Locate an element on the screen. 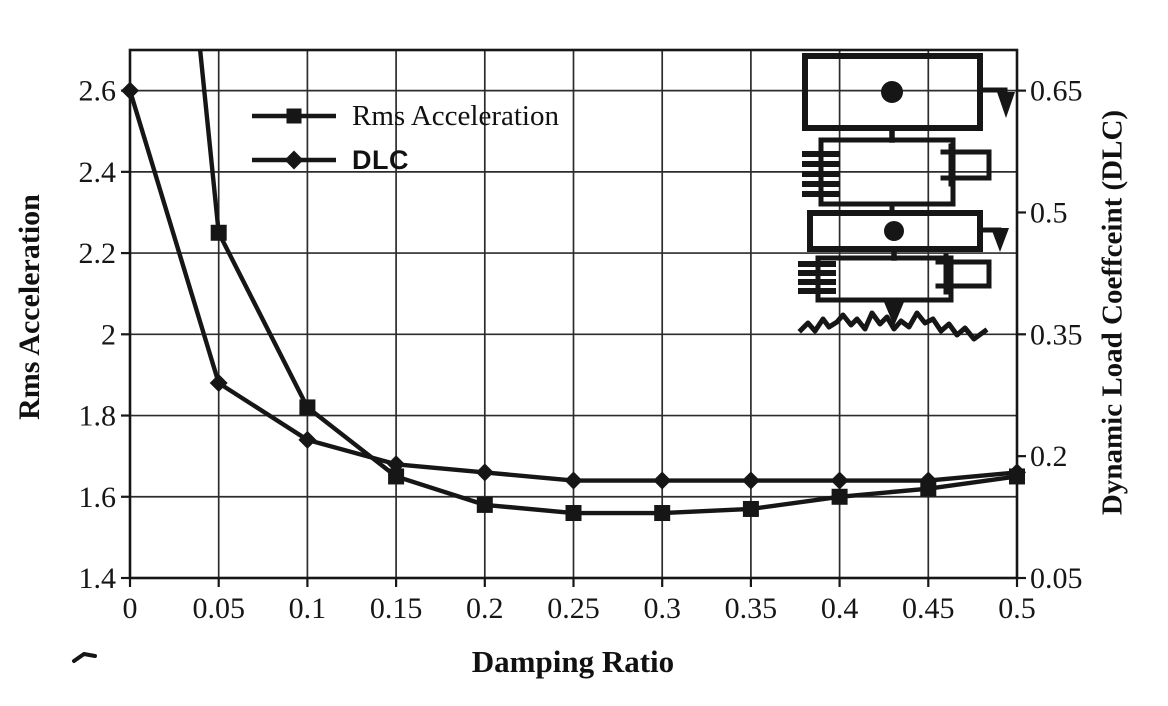 The width and height of the screenshot is (1168, 706). left-tick-label-2.6: 2.6 is located at coordinates (98, 91).